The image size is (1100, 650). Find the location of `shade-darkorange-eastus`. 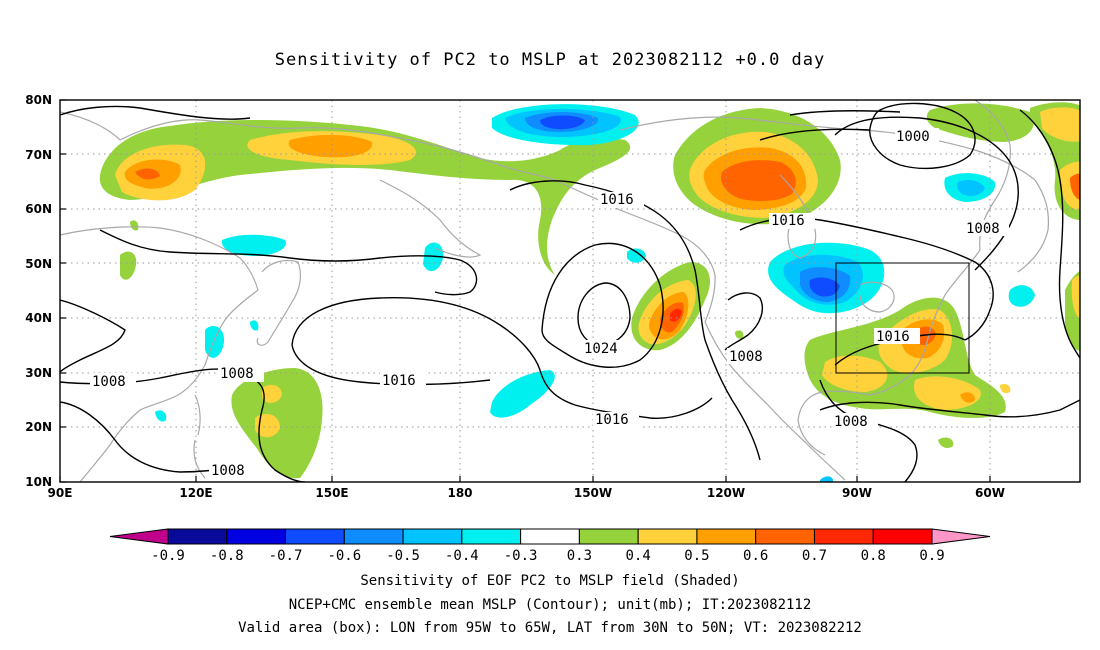

shade-darkorange-eastus is located at coordinates (925, 336).